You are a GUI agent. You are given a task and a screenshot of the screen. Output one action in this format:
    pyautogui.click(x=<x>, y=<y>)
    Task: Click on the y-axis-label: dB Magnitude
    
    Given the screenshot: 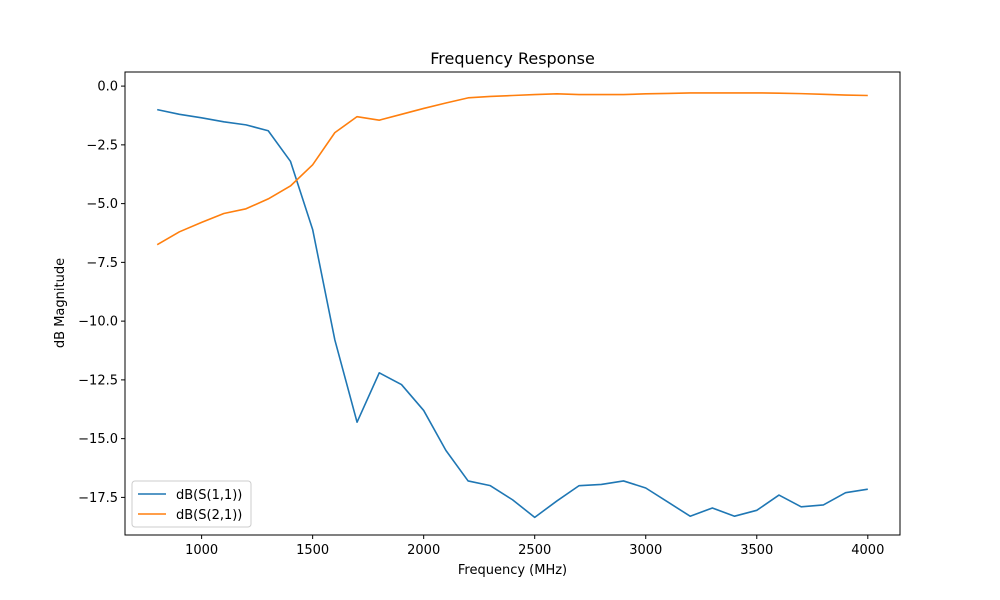 What is the action you would take?
    pyautogui.click(x=60, y=303)
    